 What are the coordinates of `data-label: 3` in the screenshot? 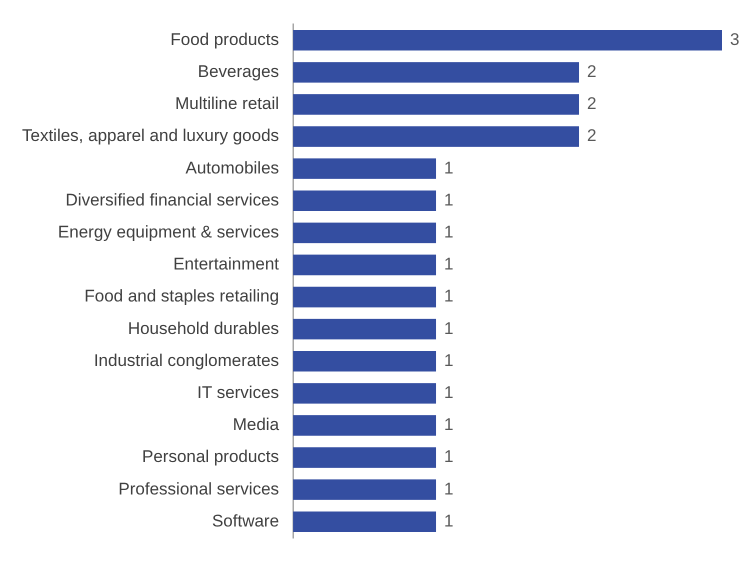 It's located at (735, 39).